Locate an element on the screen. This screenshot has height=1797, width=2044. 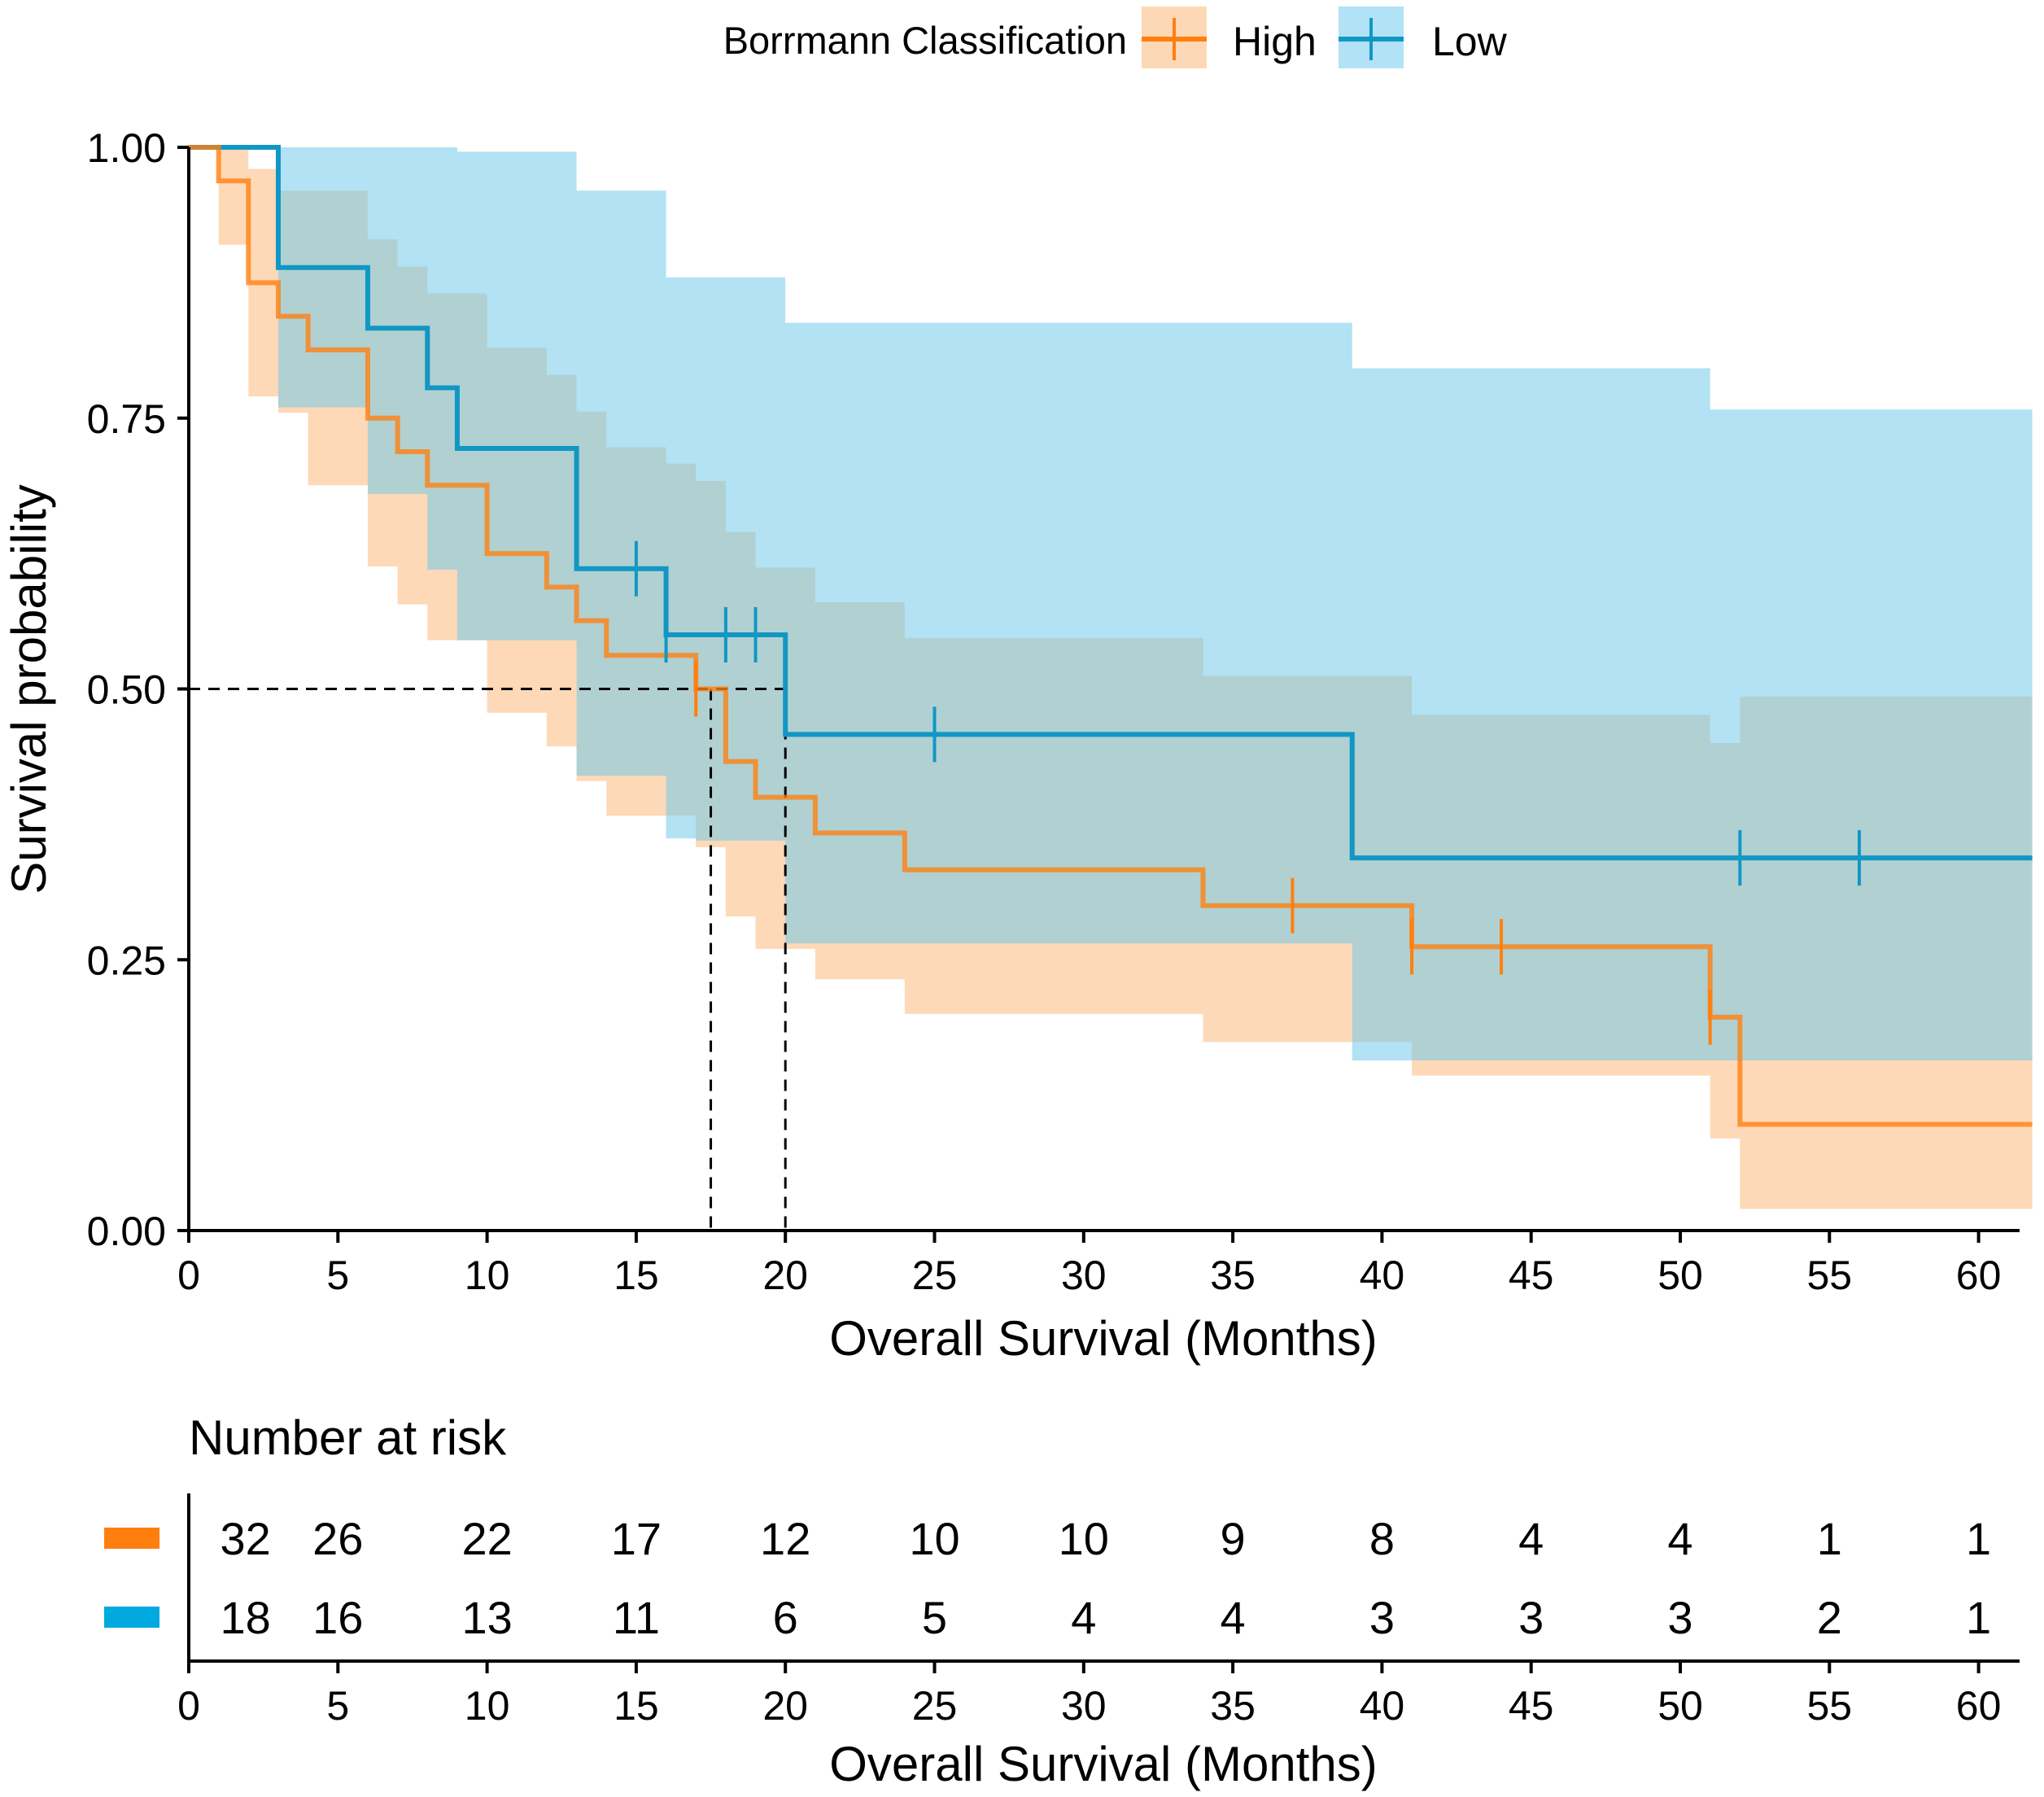
risk-count-low-25: 5 is located at coordinates (934, 1617).